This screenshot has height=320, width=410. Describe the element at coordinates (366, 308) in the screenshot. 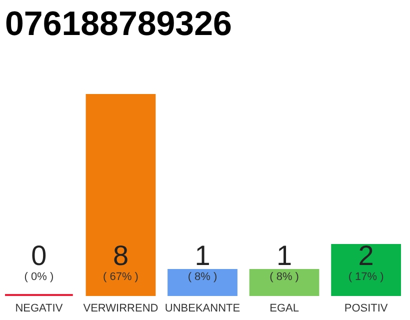

I see `x-tick-label: POSITIV` at that location.